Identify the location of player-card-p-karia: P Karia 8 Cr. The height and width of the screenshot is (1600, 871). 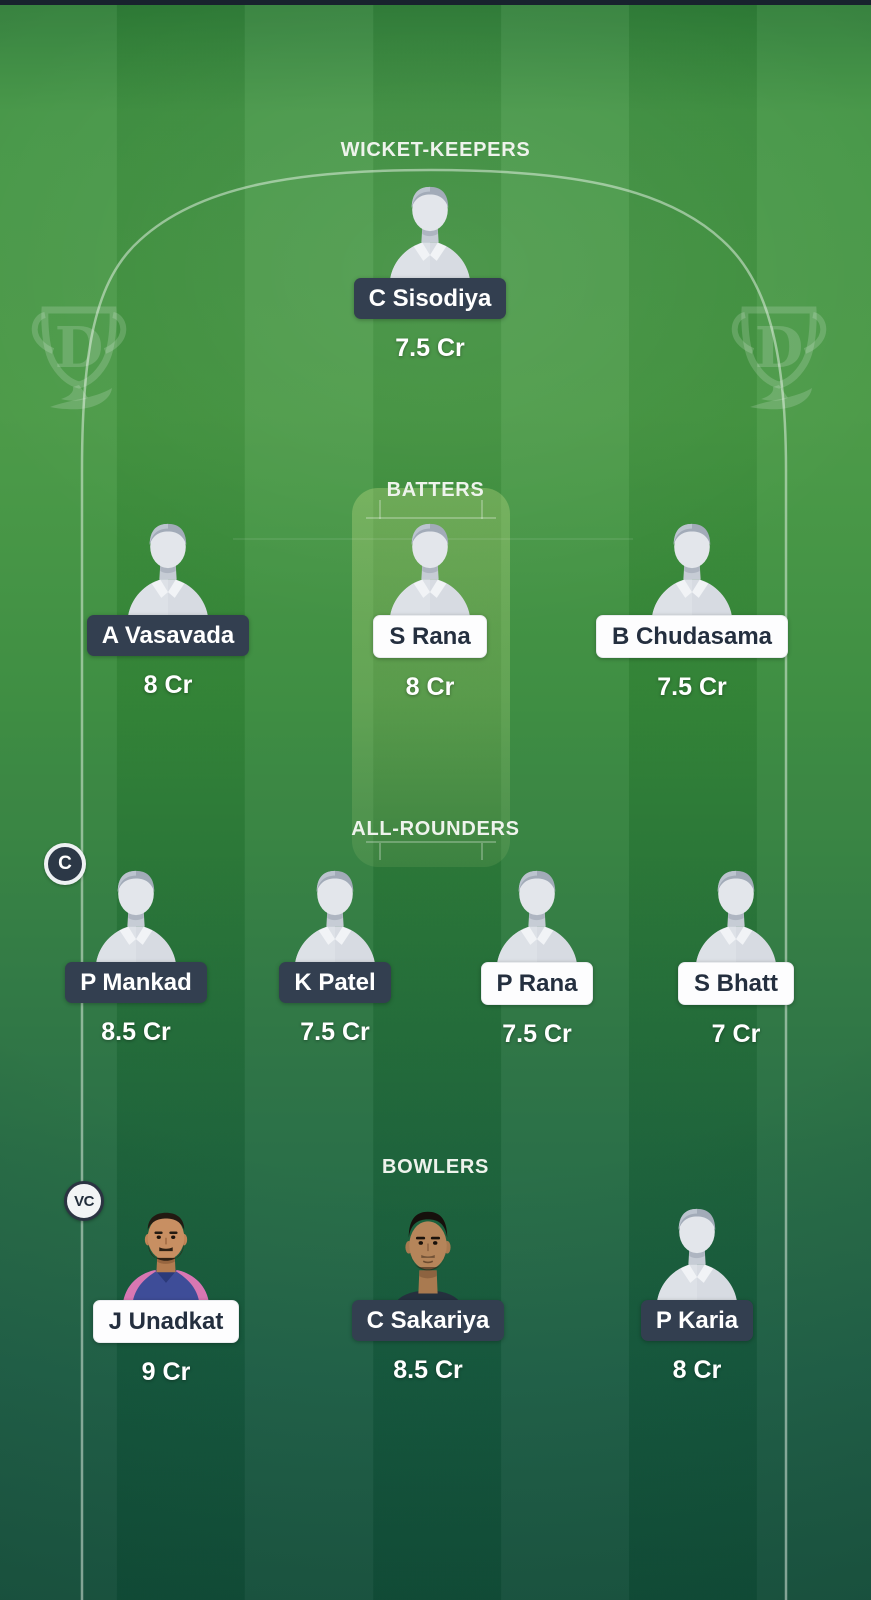
(697, 1295).